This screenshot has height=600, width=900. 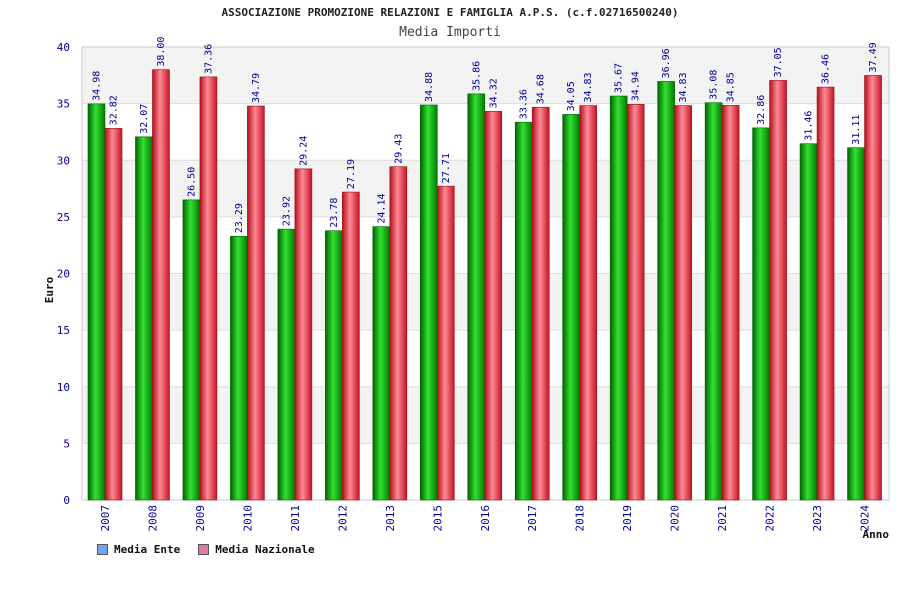 I want to click on data-label: 37.05, so click(x=778, y=62).